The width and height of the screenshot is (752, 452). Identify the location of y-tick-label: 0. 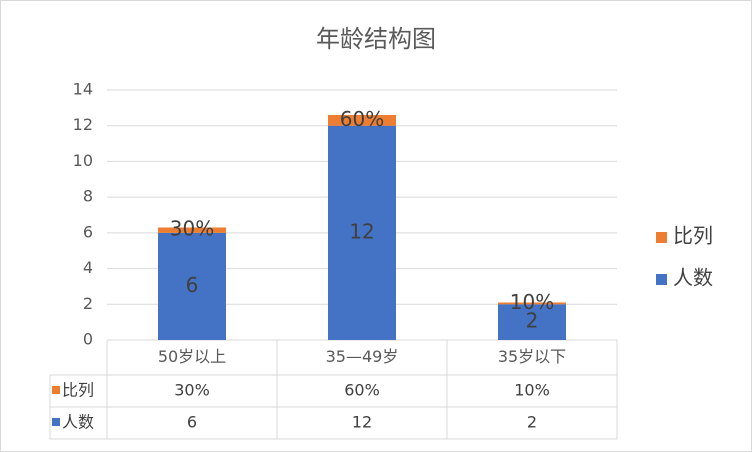
(88, 339).